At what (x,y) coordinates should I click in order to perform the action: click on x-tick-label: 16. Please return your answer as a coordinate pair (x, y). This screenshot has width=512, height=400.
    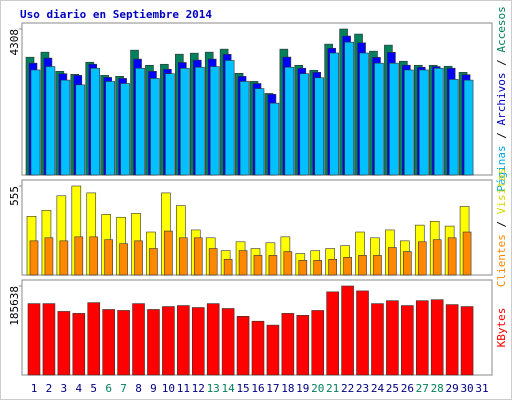
    Looking at the image, I should click on (257, 388).